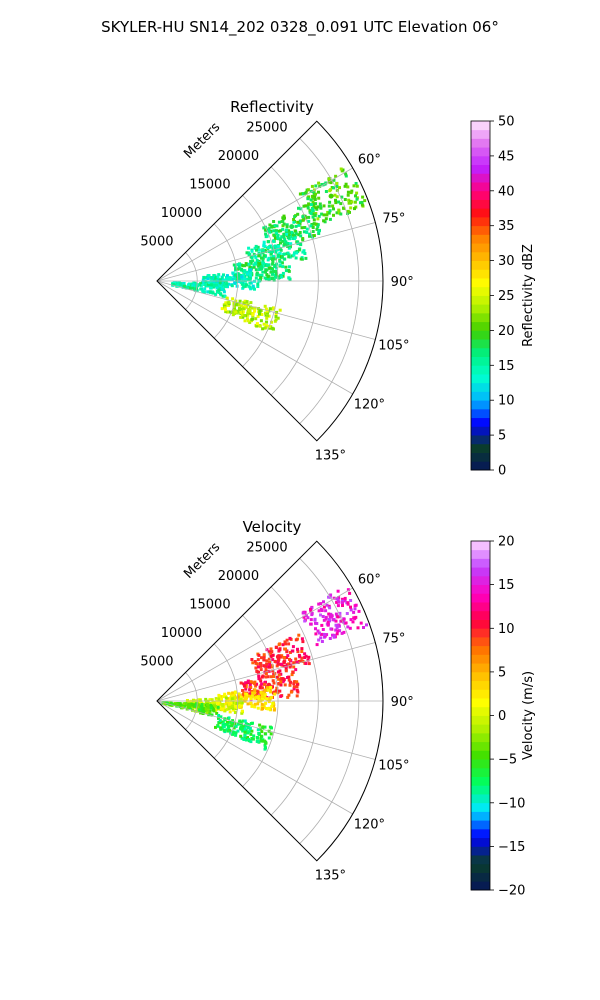 The image size is (600, 1000). What do you see at coordinates (209, 604) in the screenshot?
I see `radial-tick-label: 15000` at bounding box center [209, 604].